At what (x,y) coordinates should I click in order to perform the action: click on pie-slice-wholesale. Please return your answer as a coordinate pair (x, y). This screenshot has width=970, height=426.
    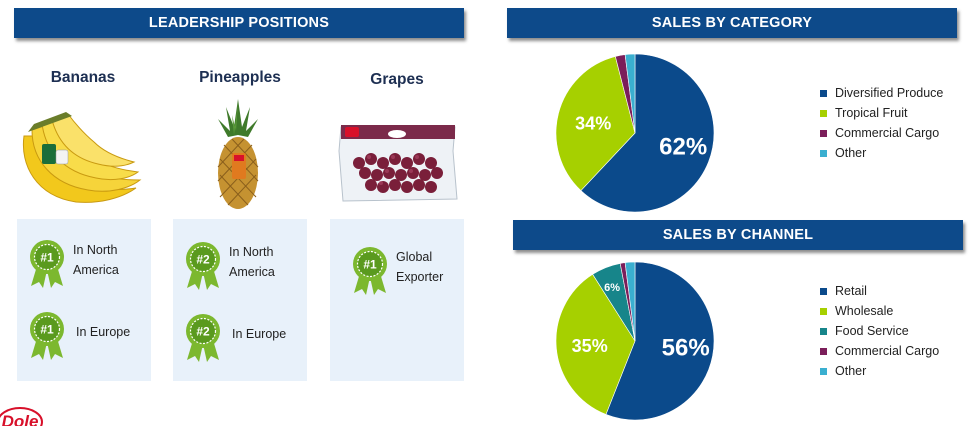
    Looking at the image, I should click on (595, 344).